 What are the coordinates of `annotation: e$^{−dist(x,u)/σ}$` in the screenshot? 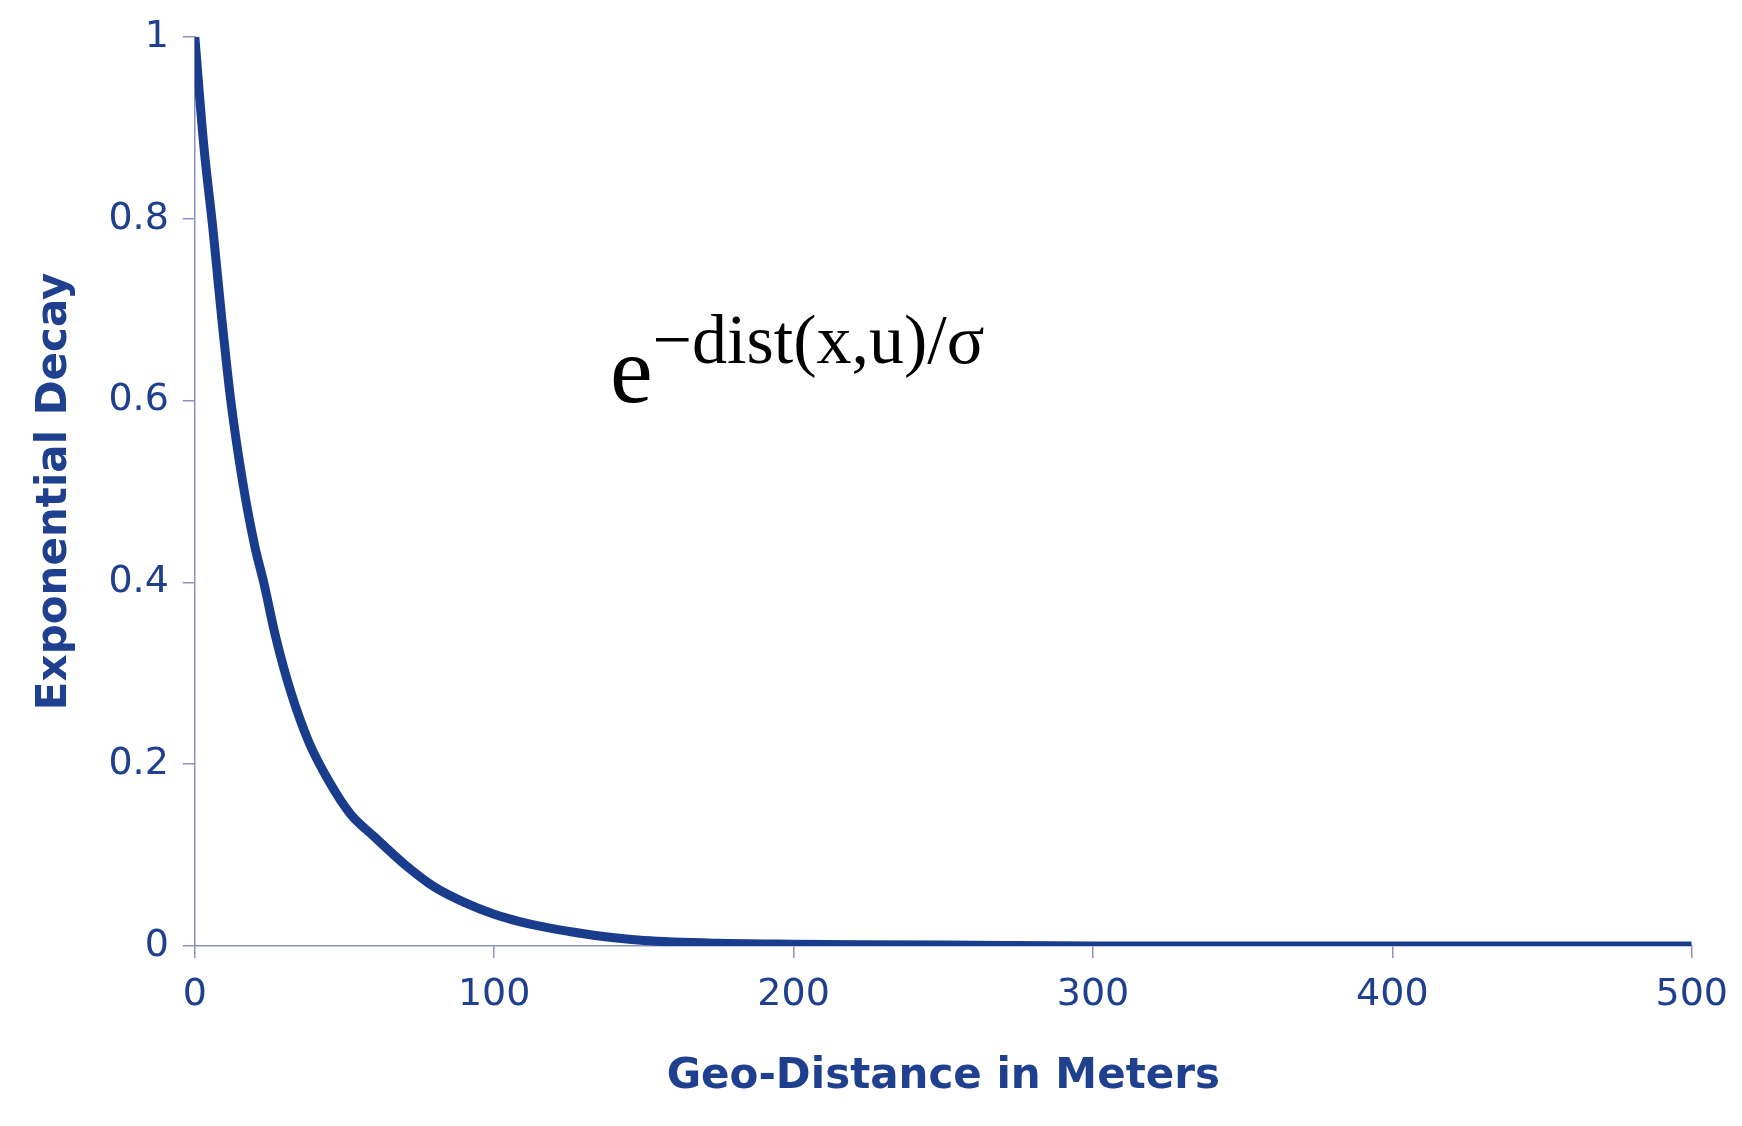 It's located at (797, 362).